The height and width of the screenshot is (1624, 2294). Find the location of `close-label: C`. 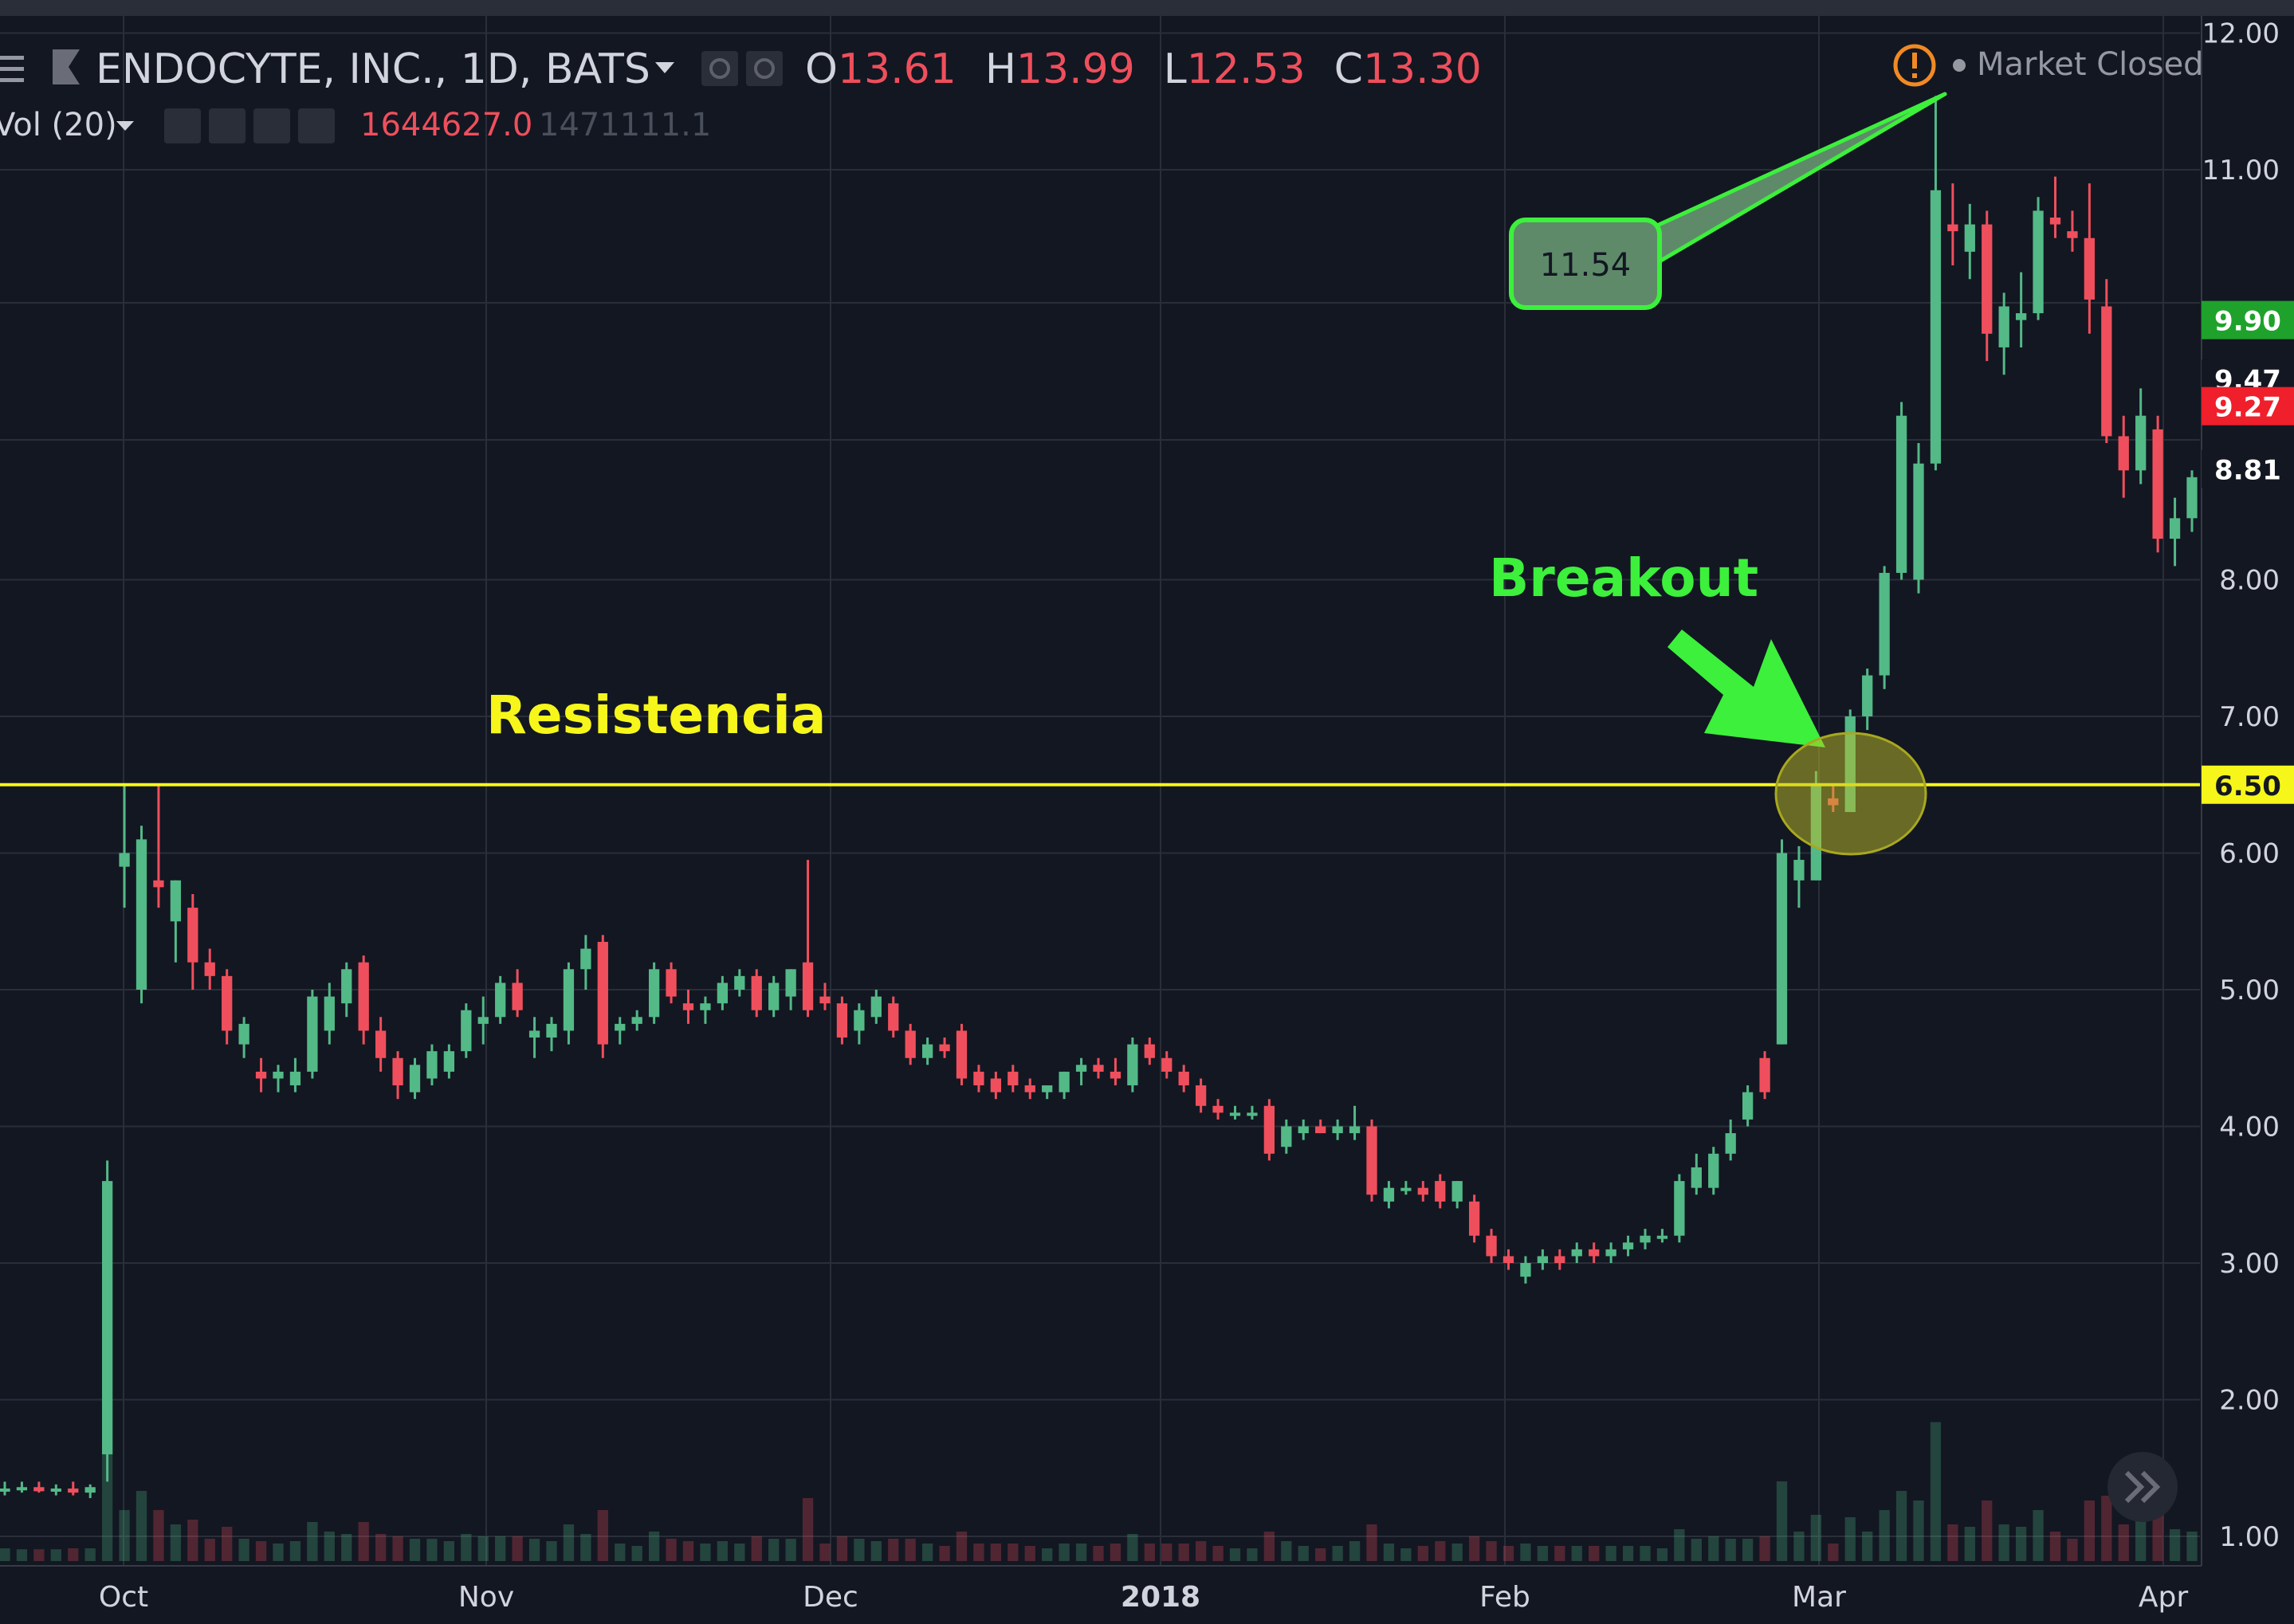

close-label: C is located at coordinates (1348, 69).